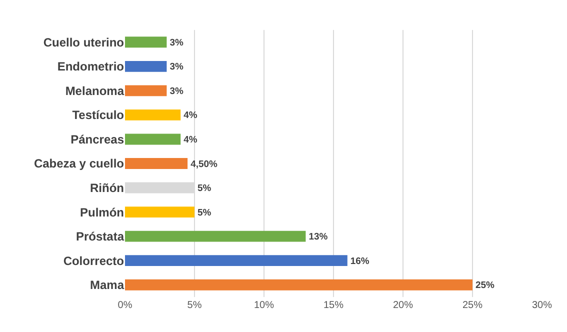  I want to click on x-tick-label: 15%, so click(333, 305).